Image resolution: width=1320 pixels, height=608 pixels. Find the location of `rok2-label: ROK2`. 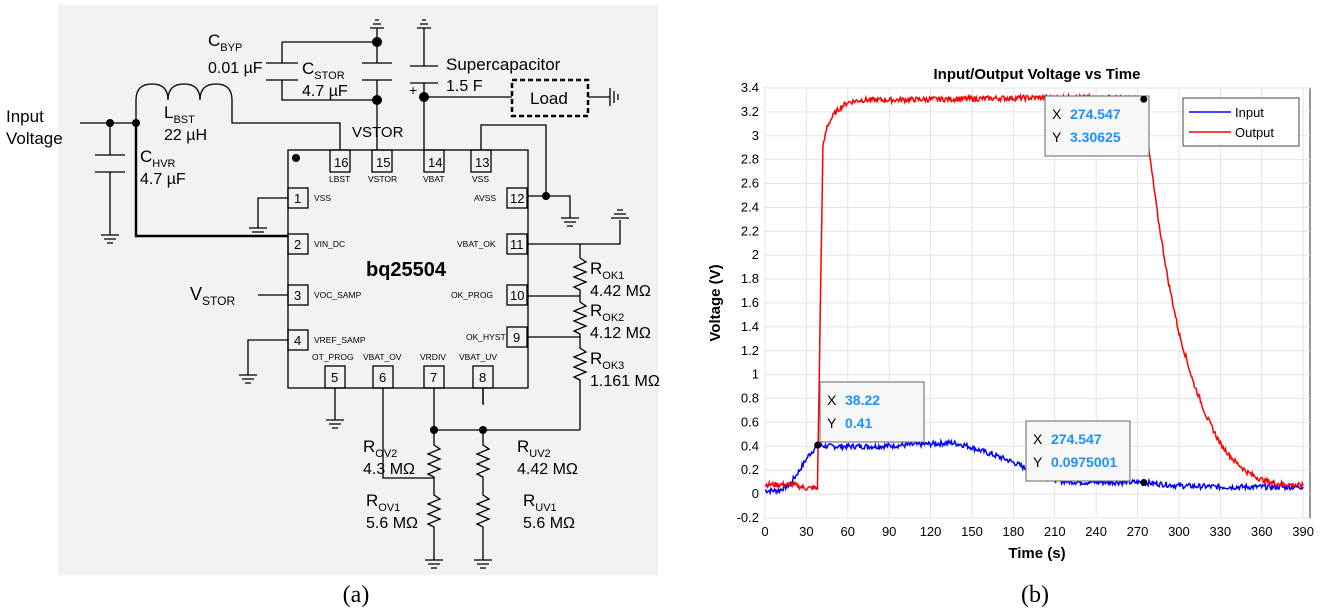

rok2-label: ROK2 is located at coordinates (607, 312).